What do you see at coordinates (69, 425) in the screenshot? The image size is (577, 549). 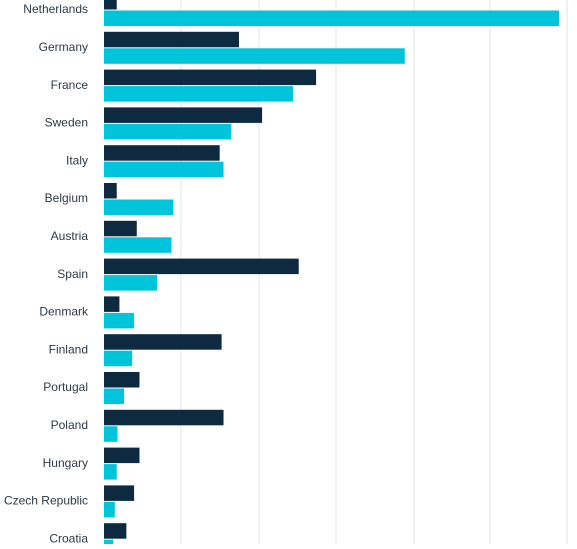 I see `category-label: Poland` at bounding box center [69, 425].